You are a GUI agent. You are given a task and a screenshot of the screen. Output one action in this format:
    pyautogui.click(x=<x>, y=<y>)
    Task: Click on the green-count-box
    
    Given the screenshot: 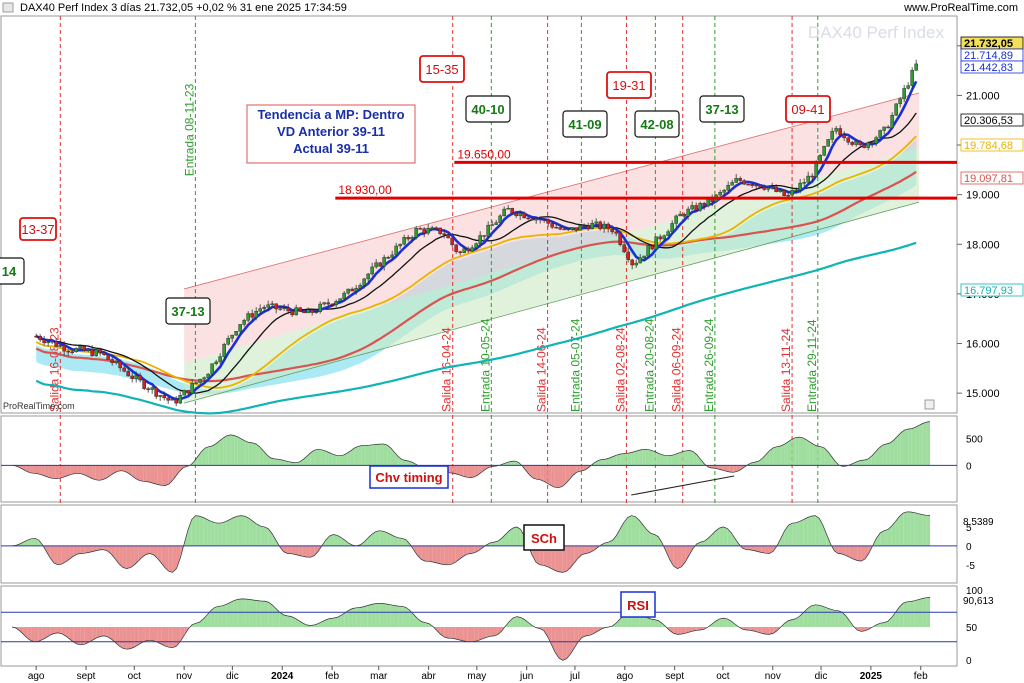 What is the action you would take?
    pyautogui.click(x=657, y=124)
    